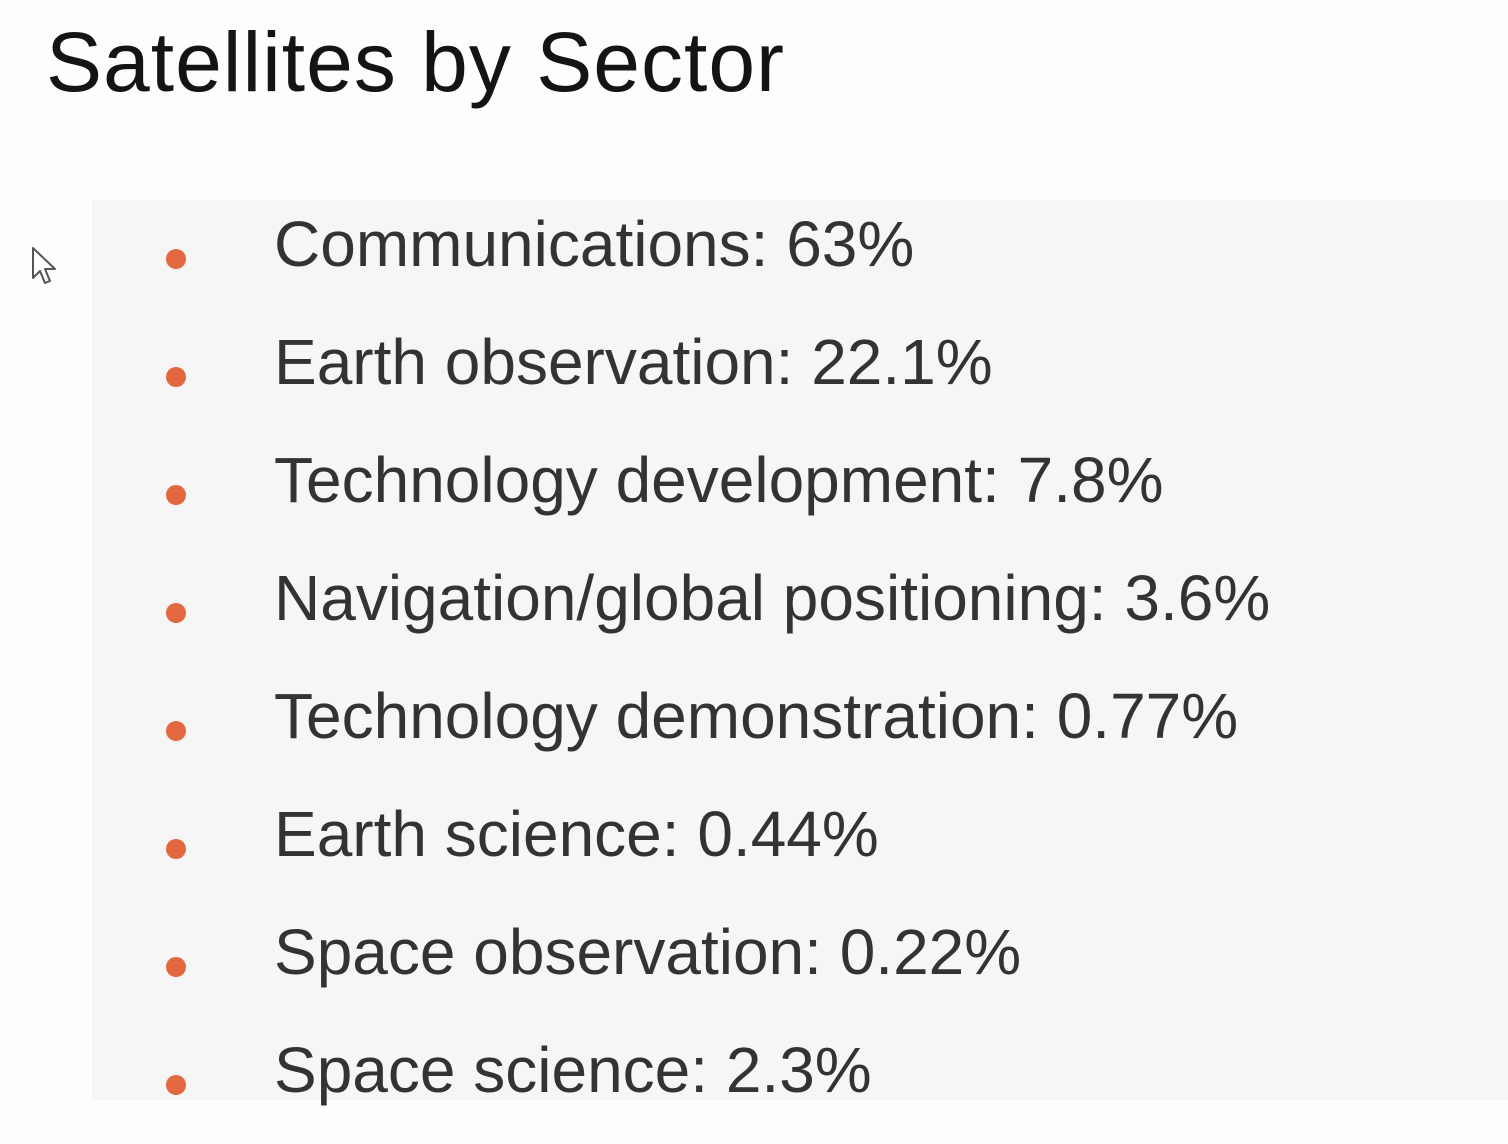 The image size is (1508, 1144). What do you see at coordinates (756, 716) in the screenshot?
I see `item-text: Technology demonstration: 0.77%` at bounding box center [756, 716].